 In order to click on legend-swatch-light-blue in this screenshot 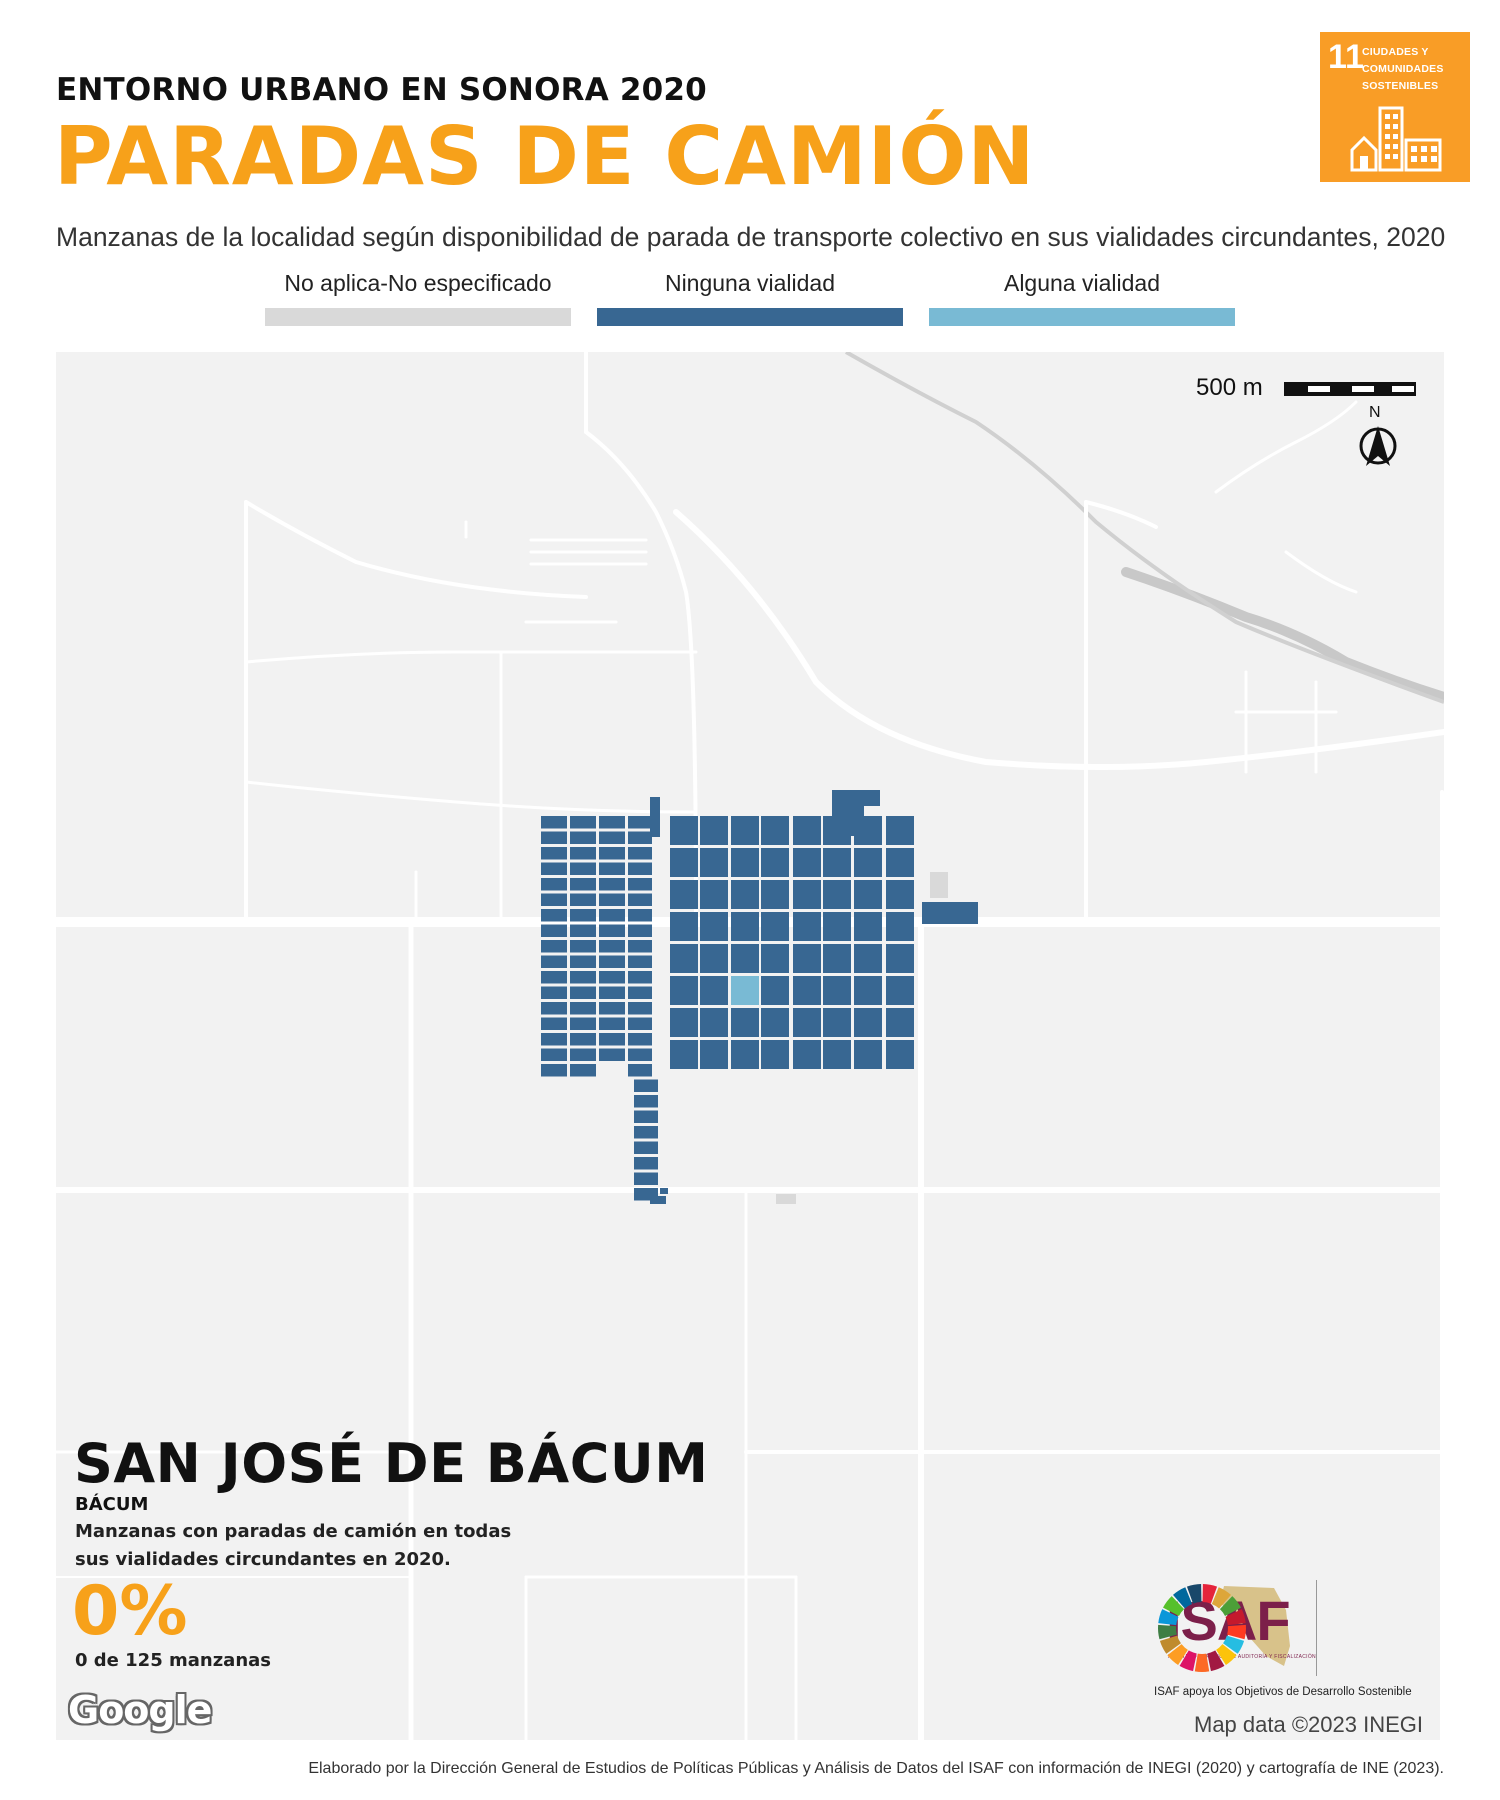, I will do `click(1082, 317)`.